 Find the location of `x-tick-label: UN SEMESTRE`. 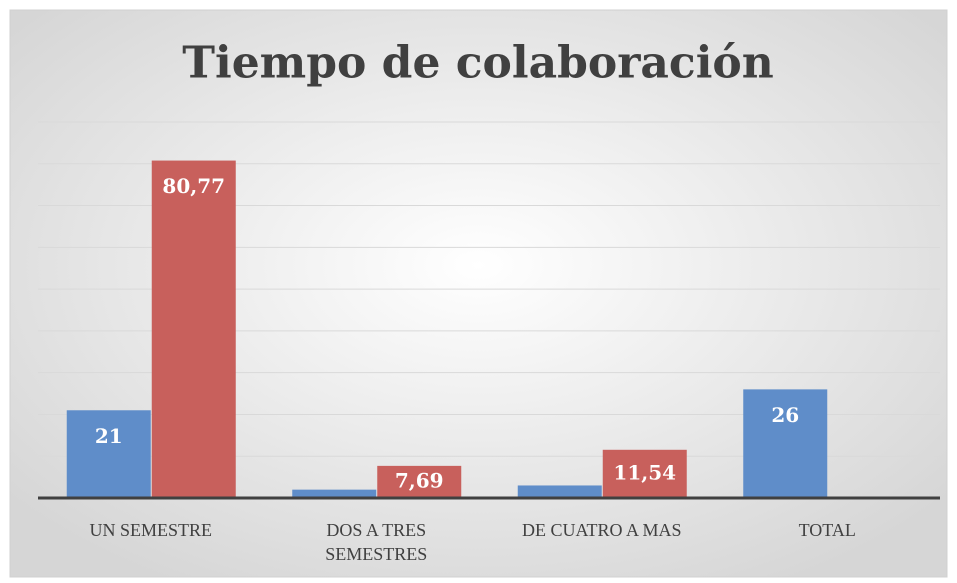

x-tick-label: UN SEMESTRE is located at coordinates (150, 530).